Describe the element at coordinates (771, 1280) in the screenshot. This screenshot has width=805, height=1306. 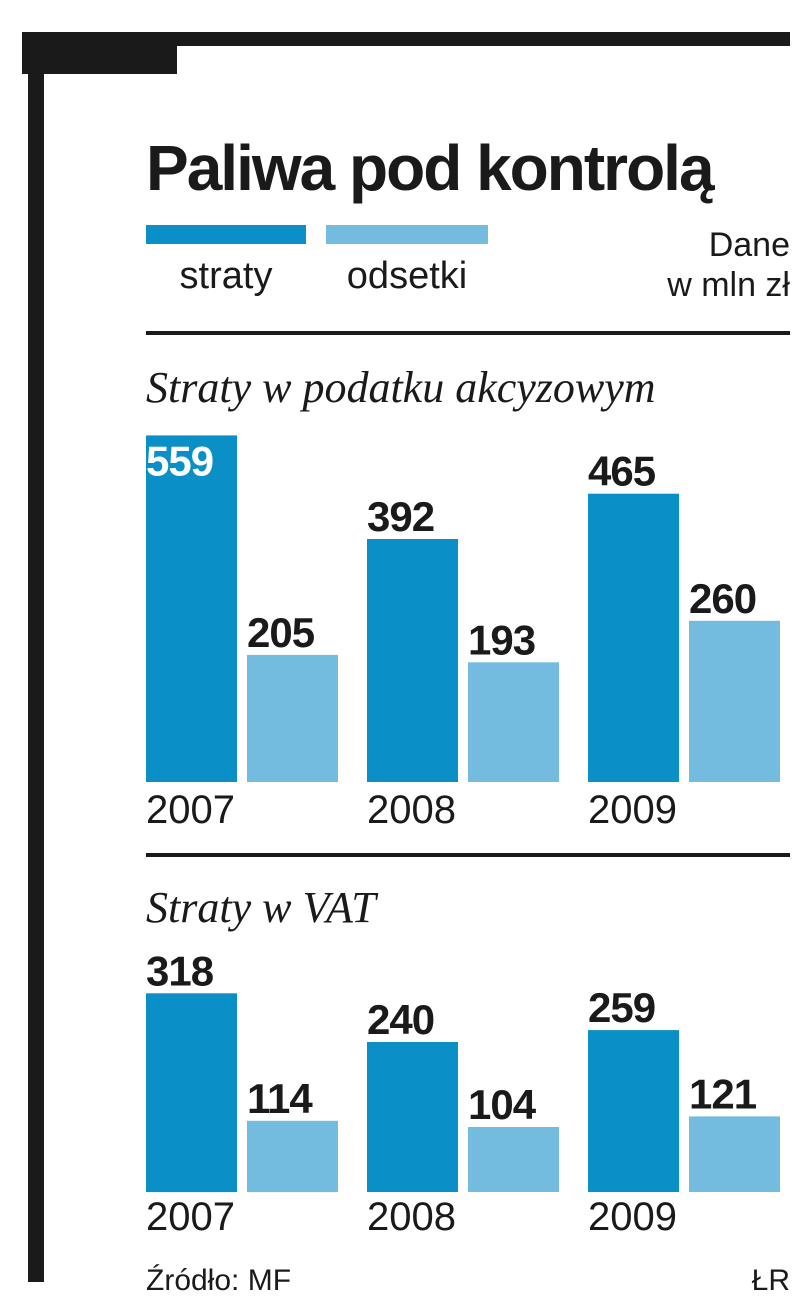
I see `credit-note: ŁR` at that location.